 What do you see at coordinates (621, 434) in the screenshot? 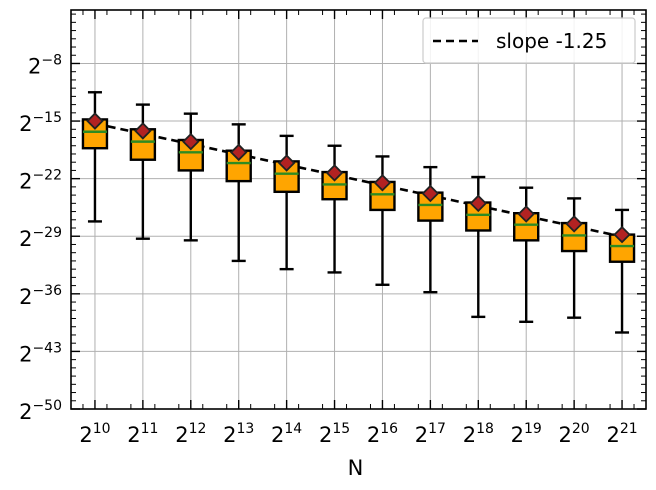
I see `x-tick-label: 221` at bounding box center [621, 434].